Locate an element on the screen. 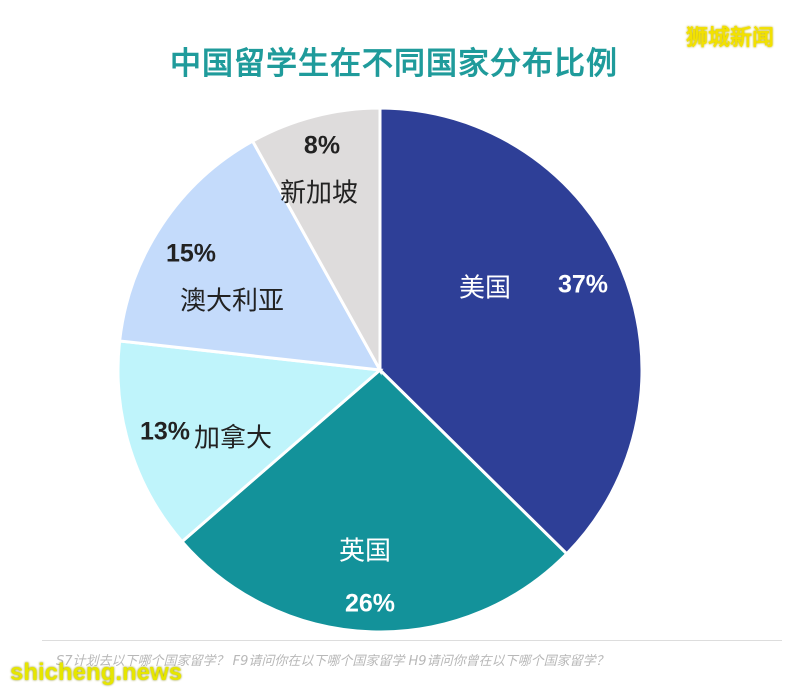 The image size is (788, 694). slice-value-label: 13% is located at coordinates (165, 432).